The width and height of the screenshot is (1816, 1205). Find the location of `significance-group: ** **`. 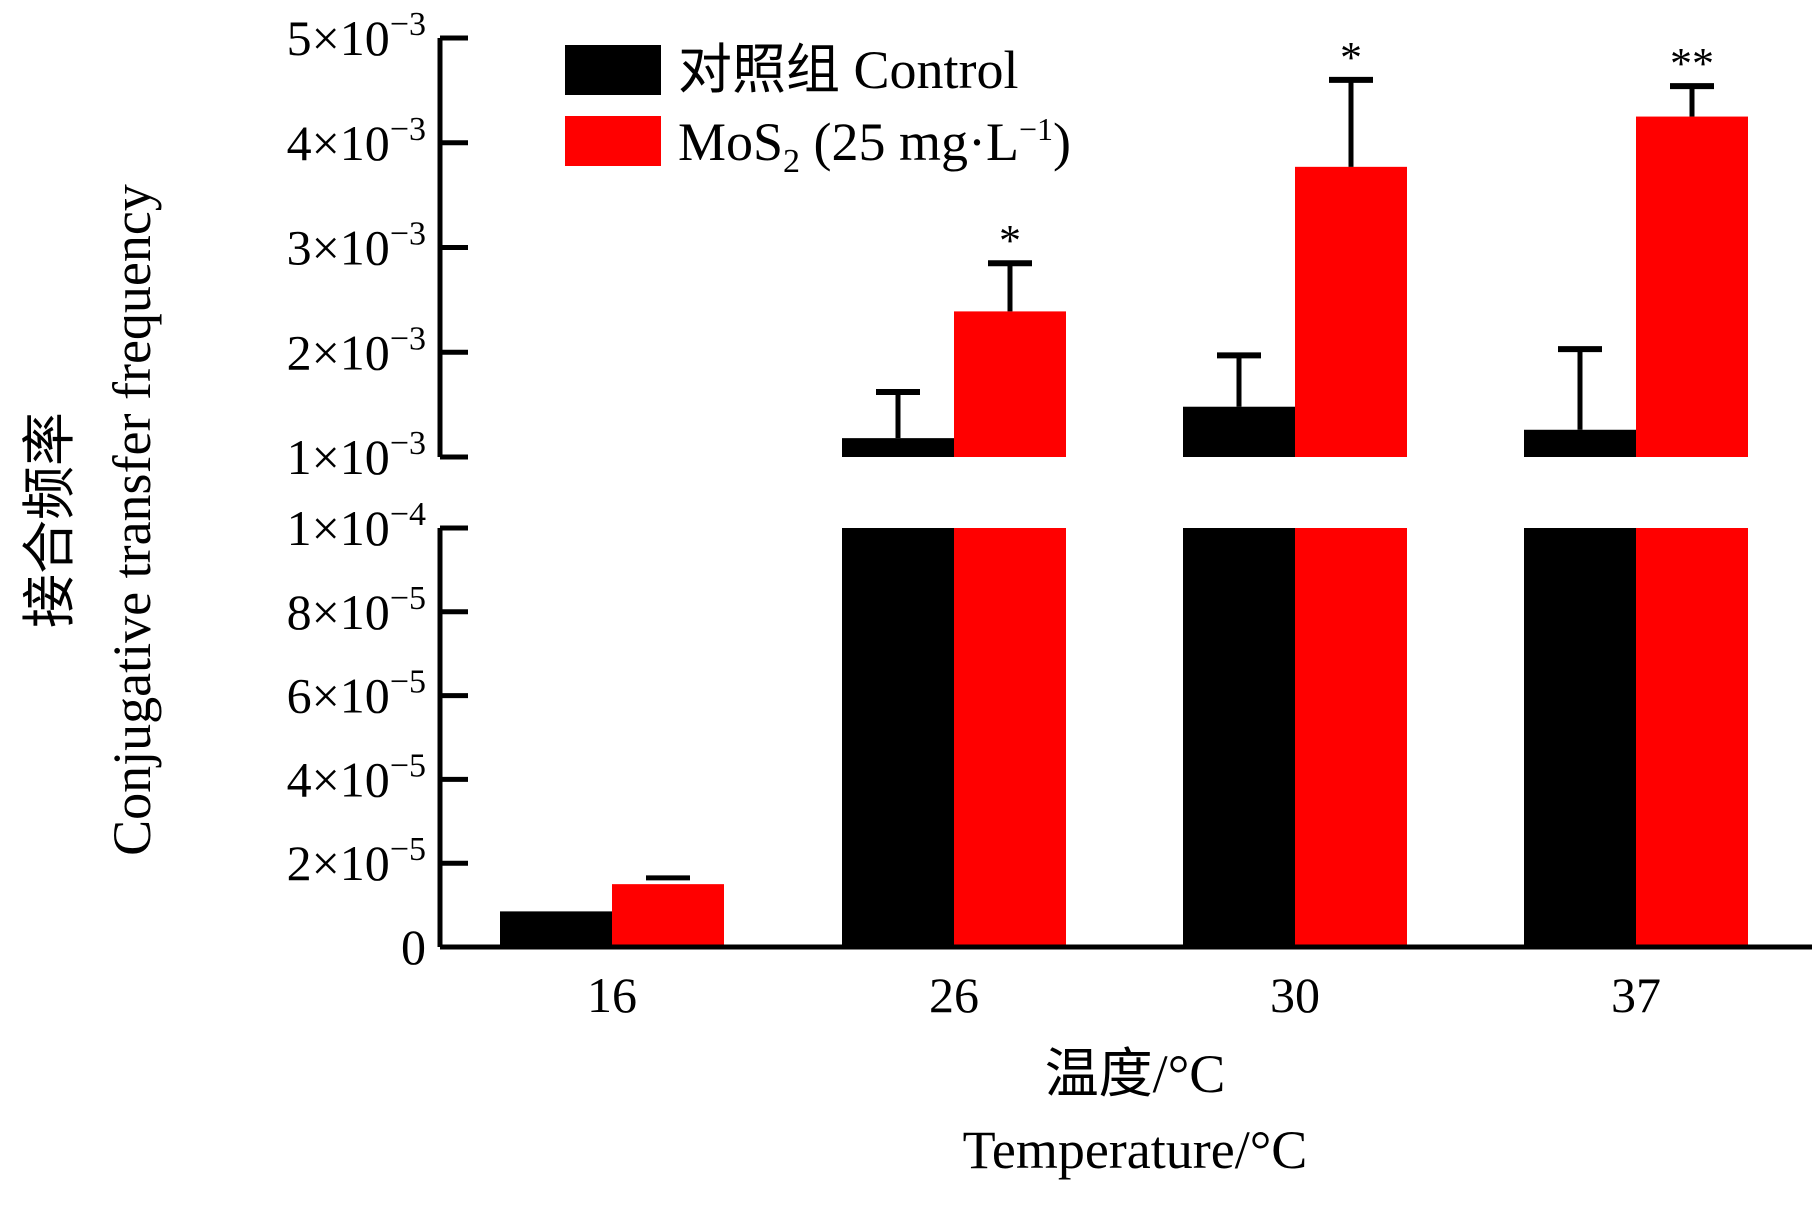

significance-group: ** ** is located at coordinates (1356, 149).